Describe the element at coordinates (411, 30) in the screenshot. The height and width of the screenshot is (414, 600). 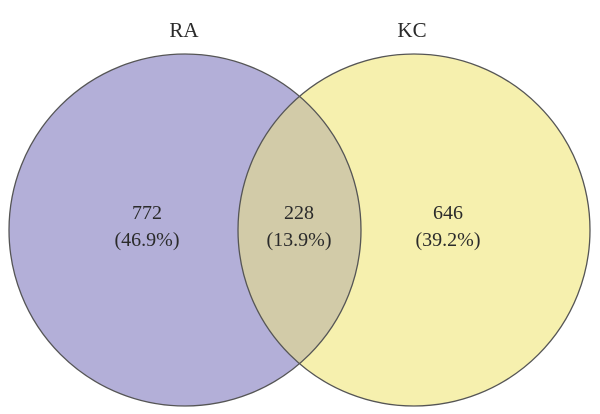
I see `set-label-kc: KC` at that location.